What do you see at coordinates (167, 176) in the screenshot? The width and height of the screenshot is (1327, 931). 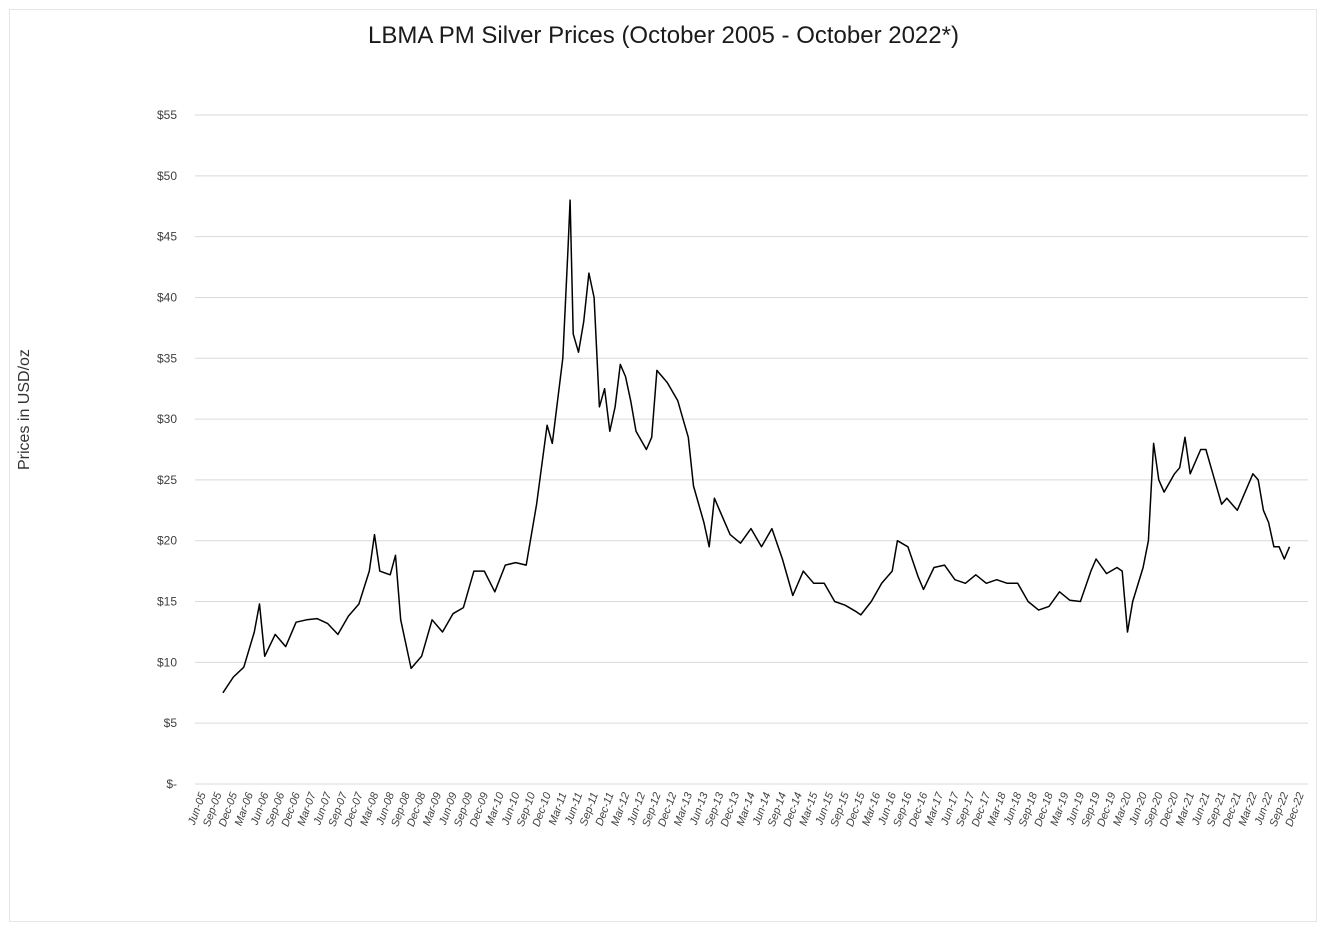 I see `y-tick-label: $50` at bounding box center [167, 176].